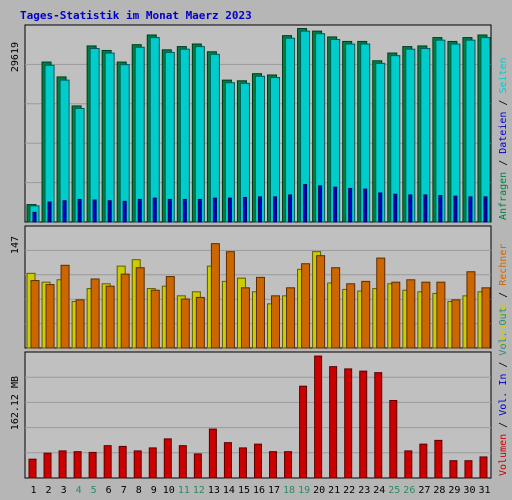 Image resolution: width=512 pixels, height=500 pixels. I want to click on day-label-31: 31, so click(484, 490).